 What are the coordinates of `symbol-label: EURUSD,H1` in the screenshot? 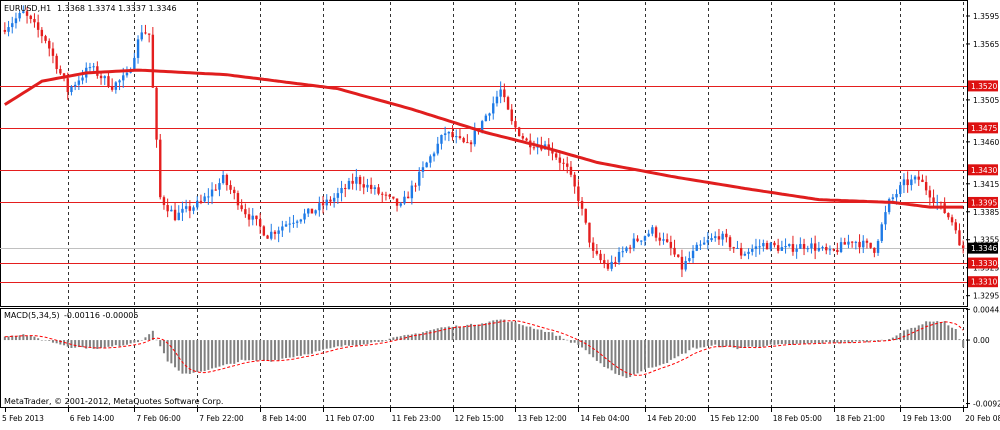 It's located at (27, 8).